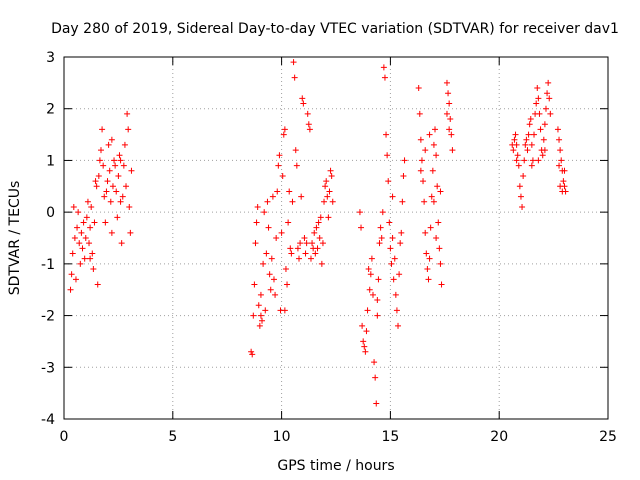 Image resolution: width=640 pixels, height=480 pixels. What do you see at coordinates (64, 437) in the screenshot?
I see `x-tick-label: 0` at bounding box center [64, 437].